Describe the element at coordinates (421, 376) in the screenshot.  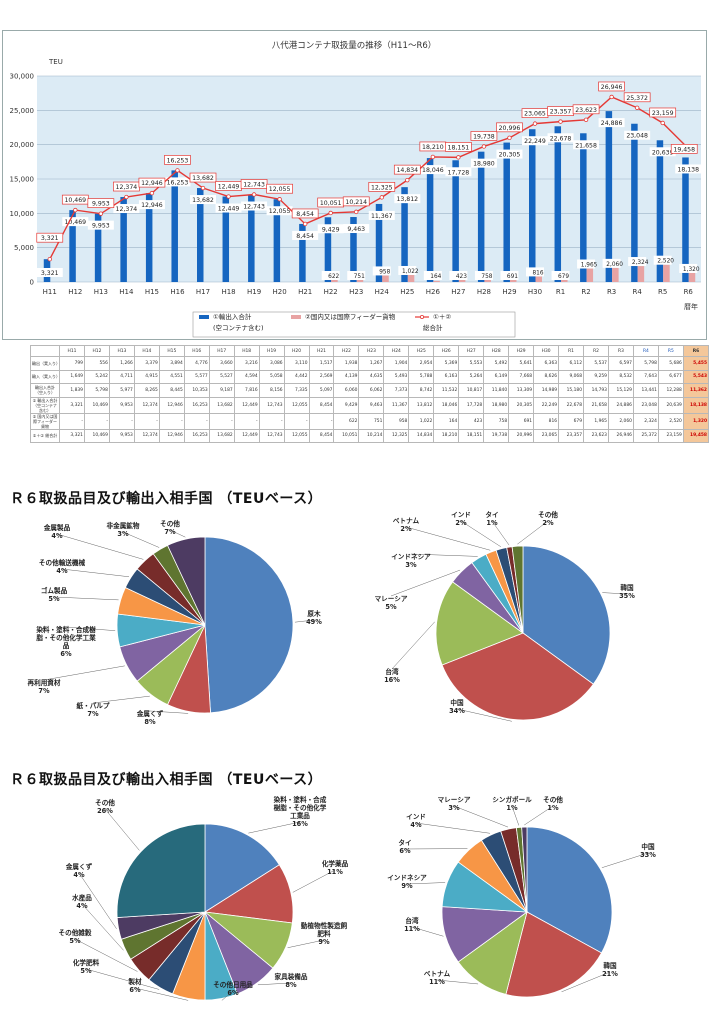
I see `table-cell: 5,788` at that location.